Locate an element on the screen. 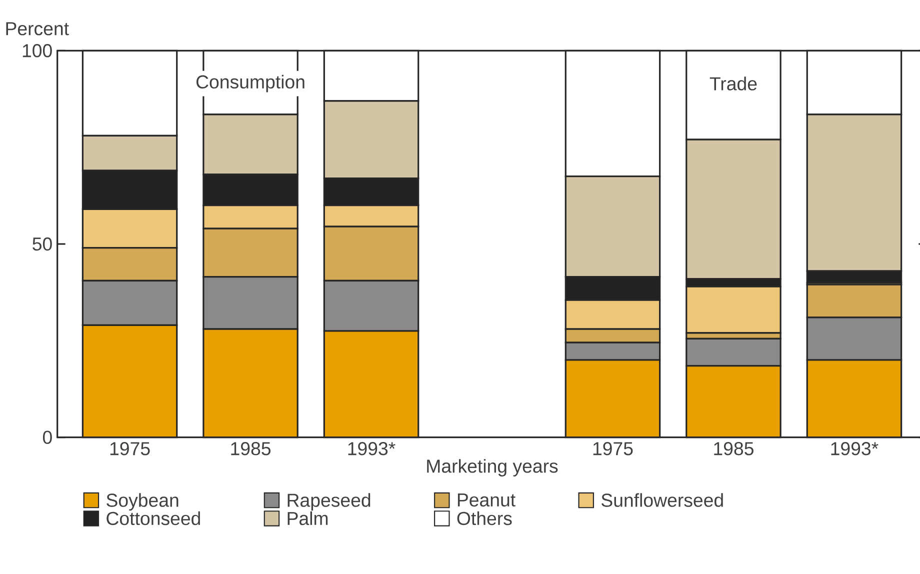 This screenshot has height=574, width=920. annotation: Consumption is located at coordinates (250, 83).